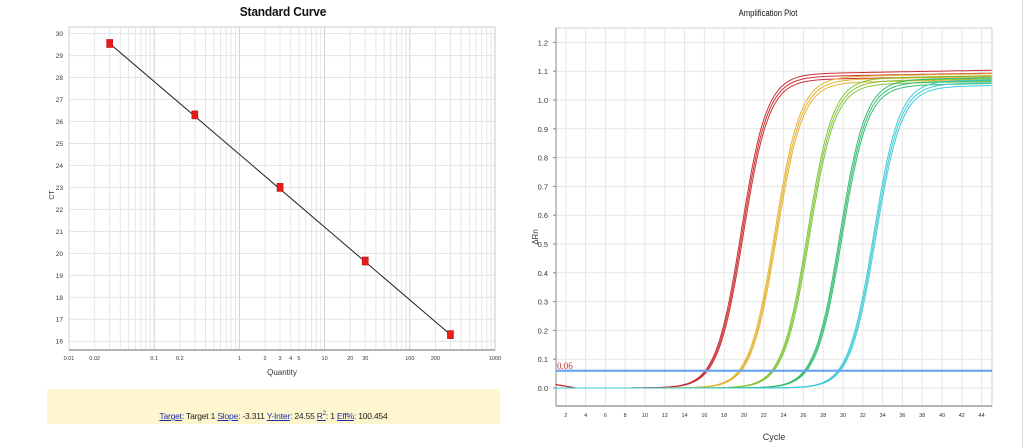 The image size is (1024, 448). Describe the element at coordinates (239, 359) in the screenshot. I see `x-tick-label: 1` at that location.